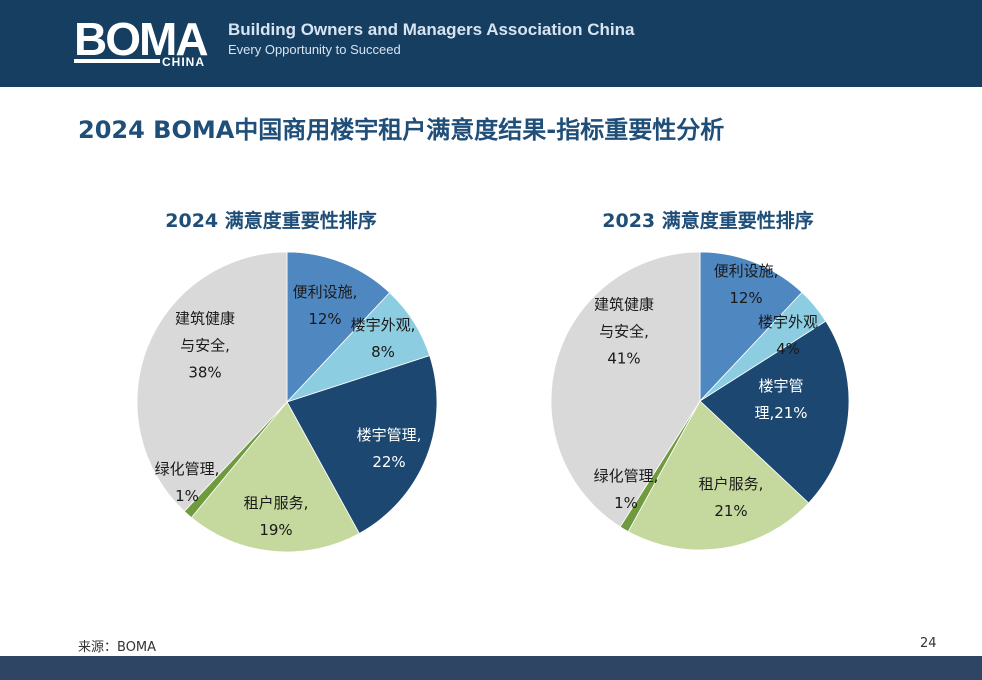  Describe the element at coordinates (183, 62) in the screenshot. I see `logo-sub-text: CHINA` at that location.